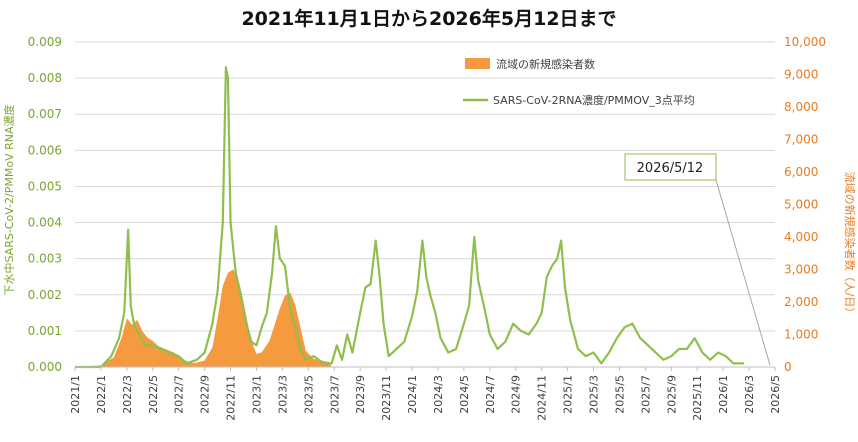 Image resolution: width=858 pixels, height=442 pixels. I want to click on x-tick-label: 2025/9, so click(671, 394).